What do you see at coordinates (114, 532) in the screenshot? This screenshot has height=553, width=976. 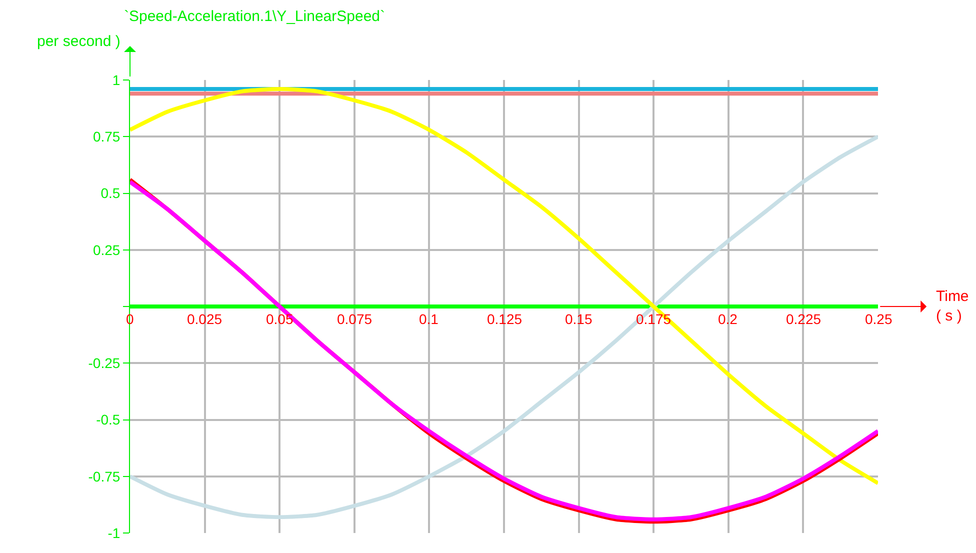 I see `y-tick-label: -1` at bounding box center [114, 532].